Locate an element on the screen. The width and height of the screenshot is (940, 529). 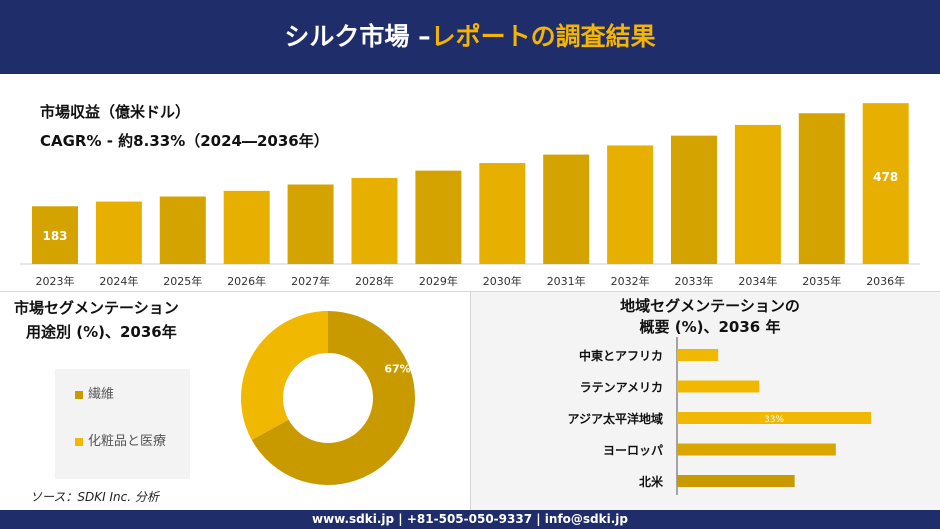
segment-title-line1: 市場セグメンテーション is located at coordinates (96, 308).